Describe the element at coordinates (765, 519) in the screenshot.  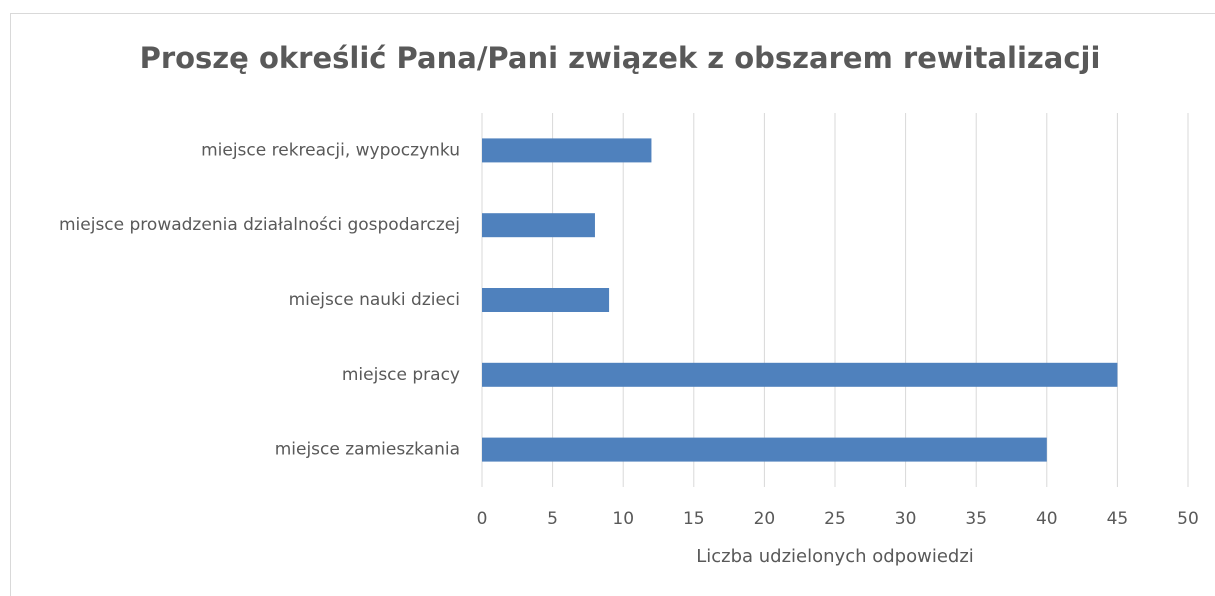
I see `x-tick-label: 20` at that location.